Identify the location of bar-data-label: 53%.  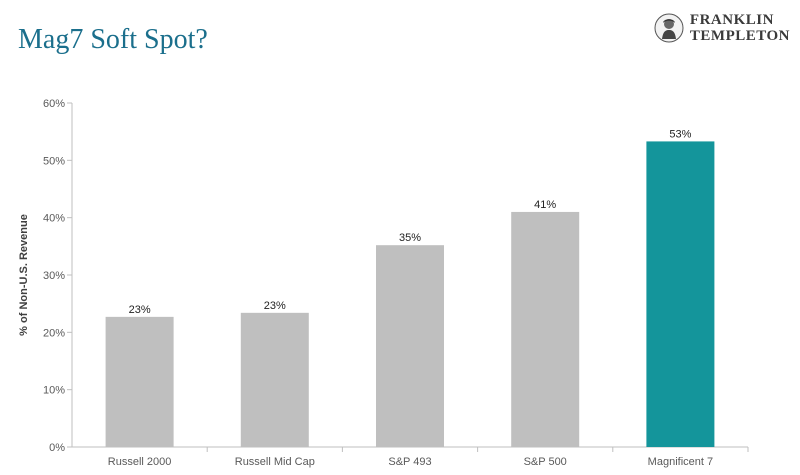
(680, 134).